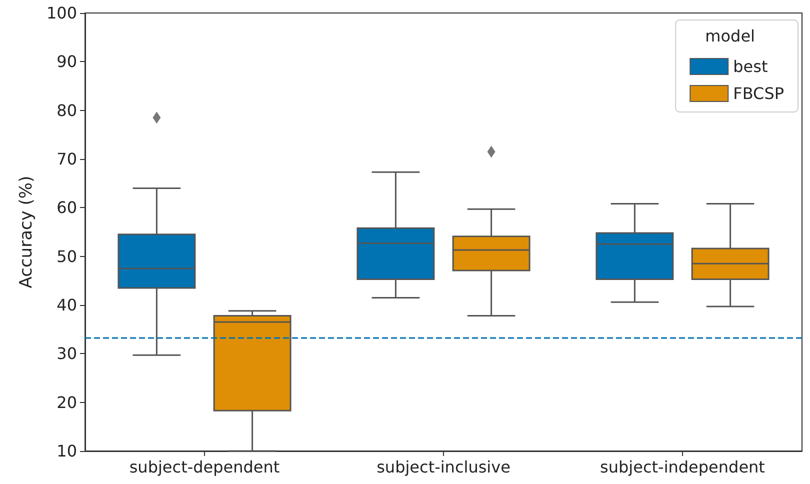 Image resolution: width=810 pixels, height=484 pixels. What do you see at coordinates (26, 232) in the screenshot?
I see `y-axis-title: Accuracy (%)` at bounding box center [26, 232].